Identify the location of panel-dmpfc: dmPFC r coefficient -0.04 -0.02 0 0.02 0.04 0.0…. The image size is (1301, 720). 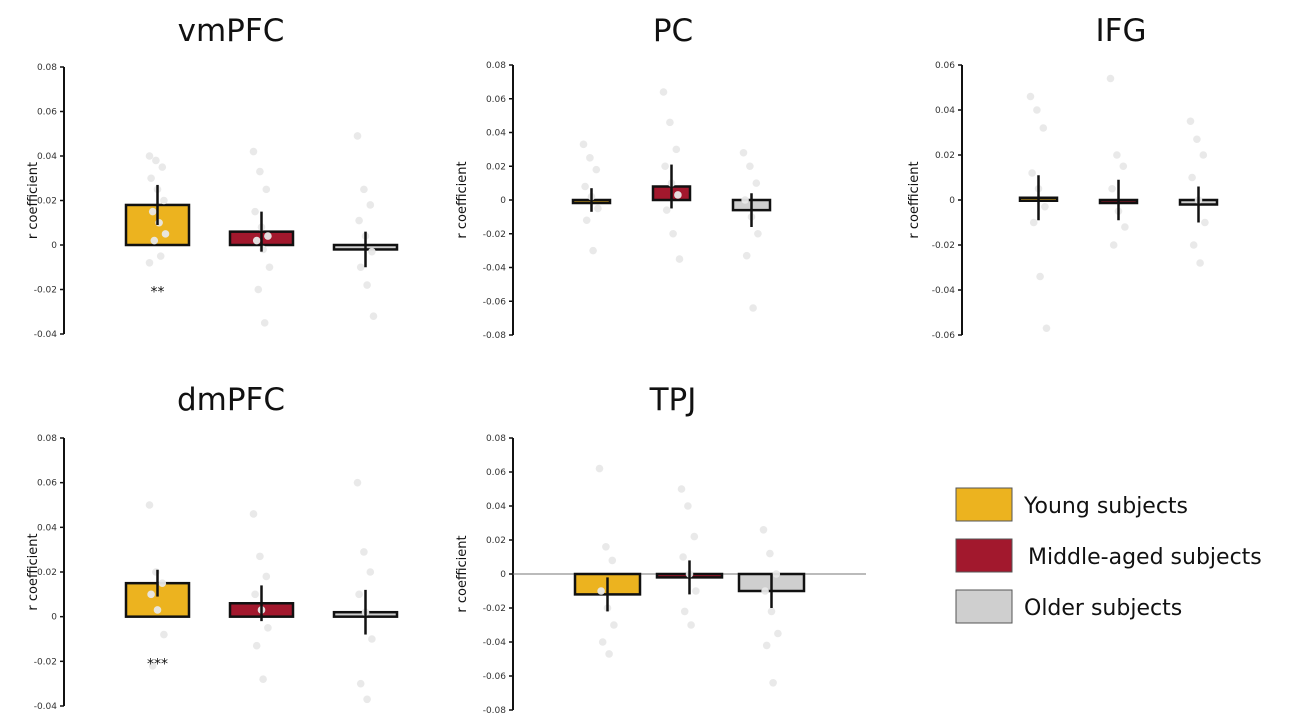
(212, 547).